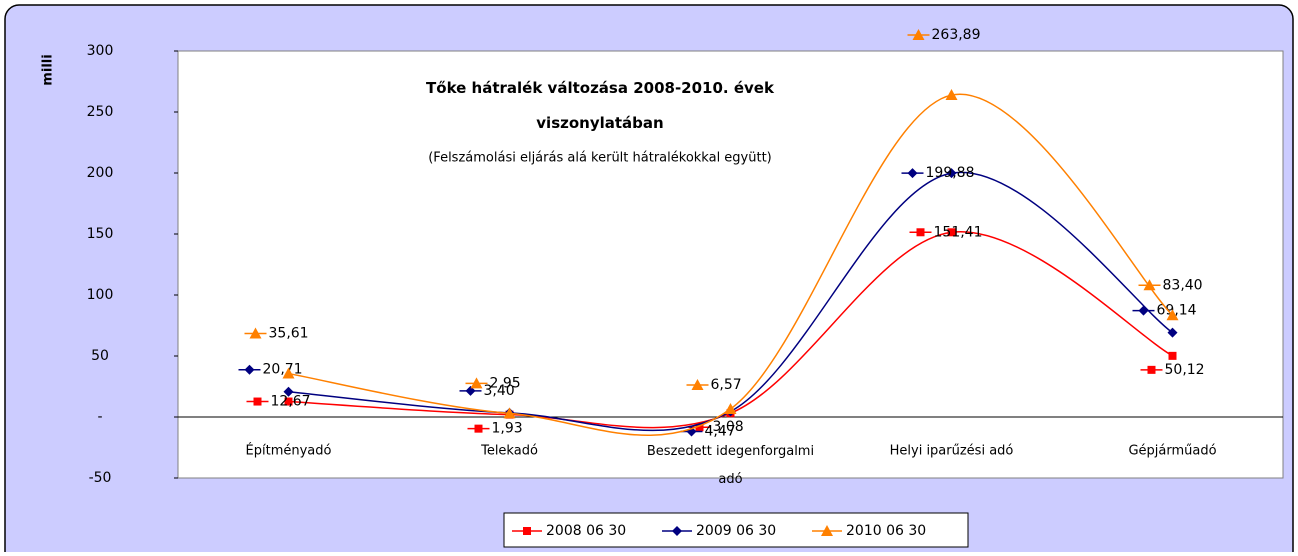 This screenshot has width=1298, height=556. What do you see at coordinates (586, 531) in the screenshot?
I see `legend-label: 2008 06 30` at bounding box center [586, 531].